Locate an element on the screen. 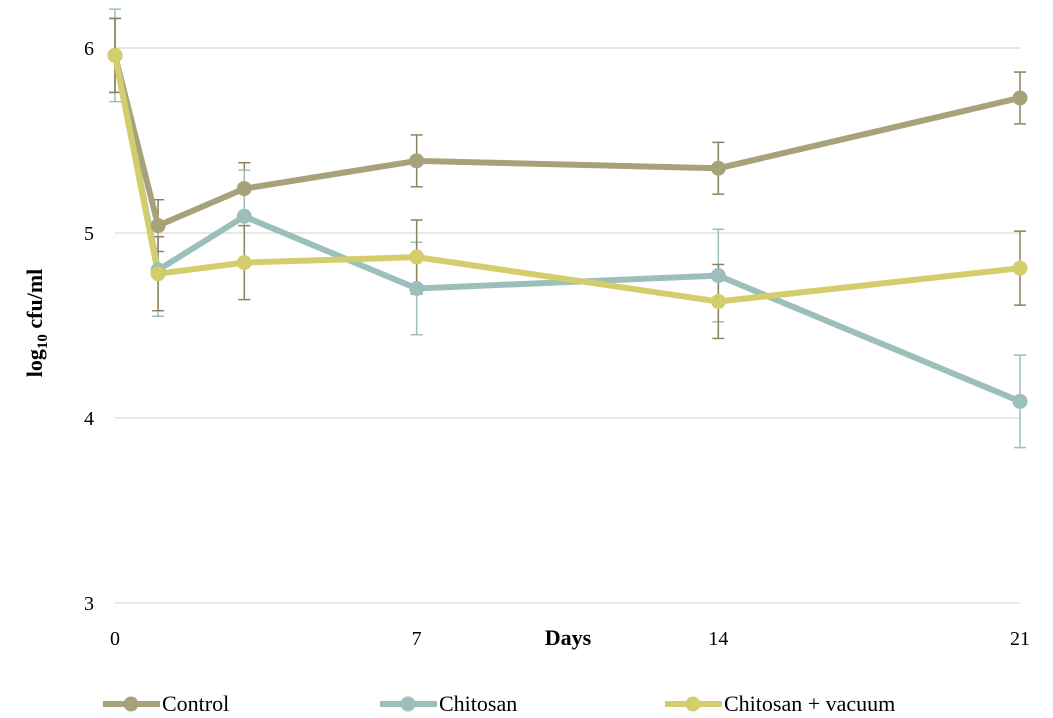 The image size is (1053, 718). y-tick-label: 5 is located at coordinates (89, 234).